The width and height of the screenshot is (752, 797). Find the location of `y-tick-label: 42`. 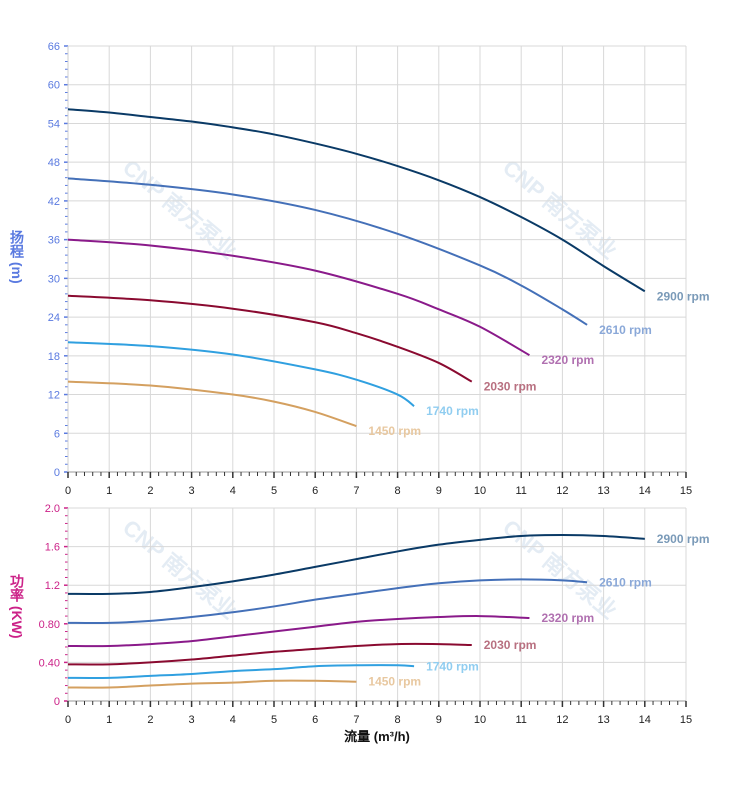

y-tick-label: 42 is located at coordinates (54, 202).